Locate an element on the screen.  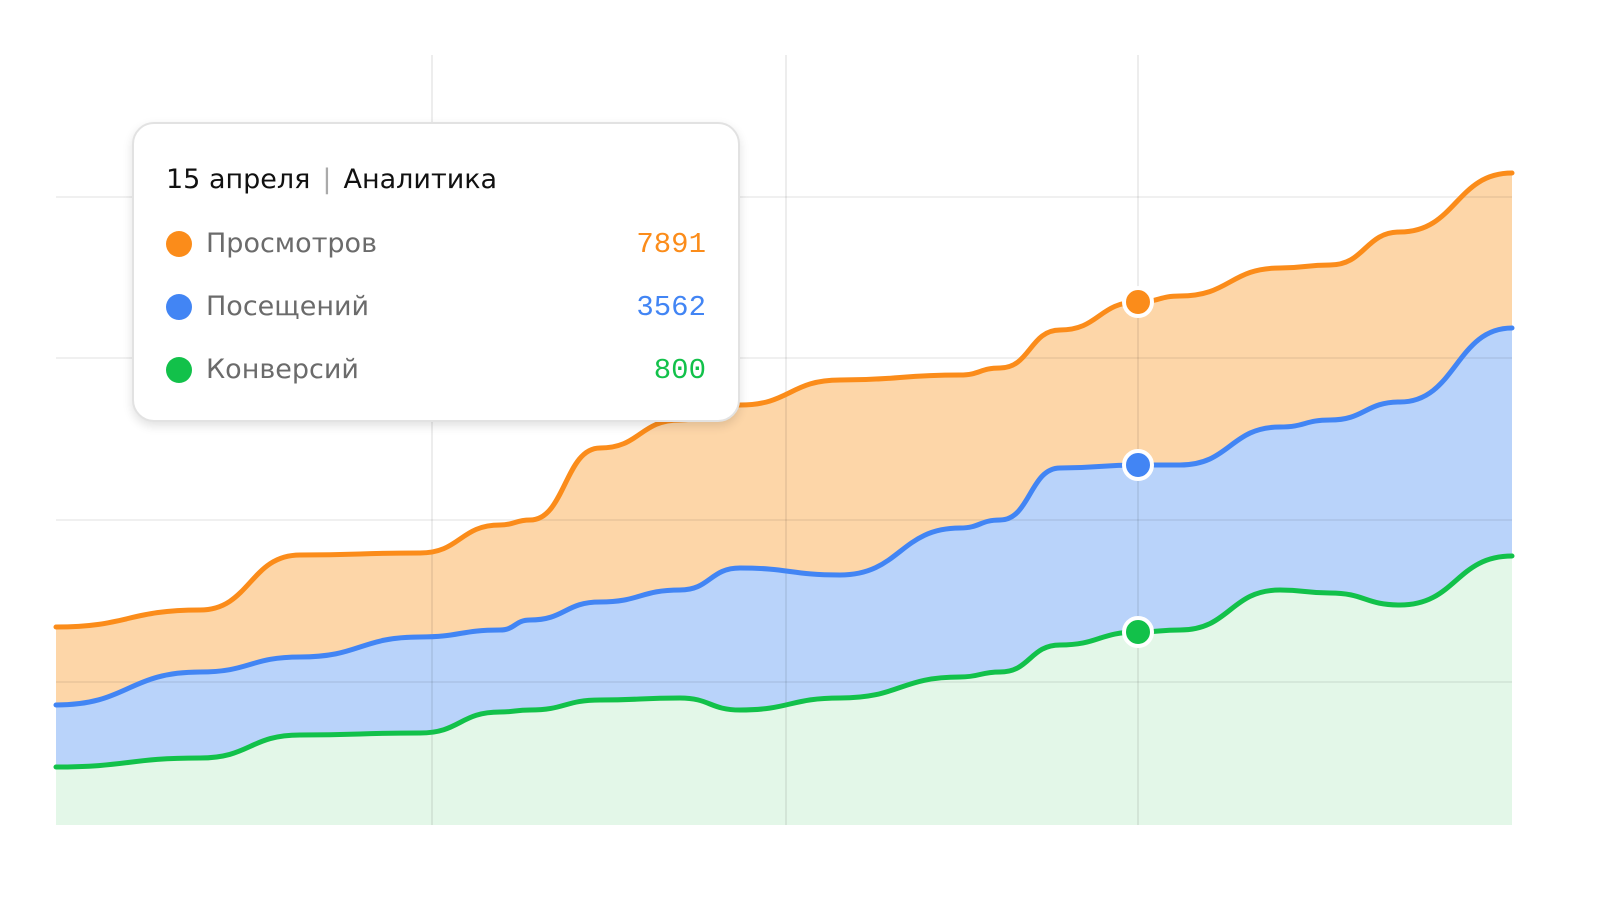
legend-label: Просмотров is located at coordinates (291, 243).